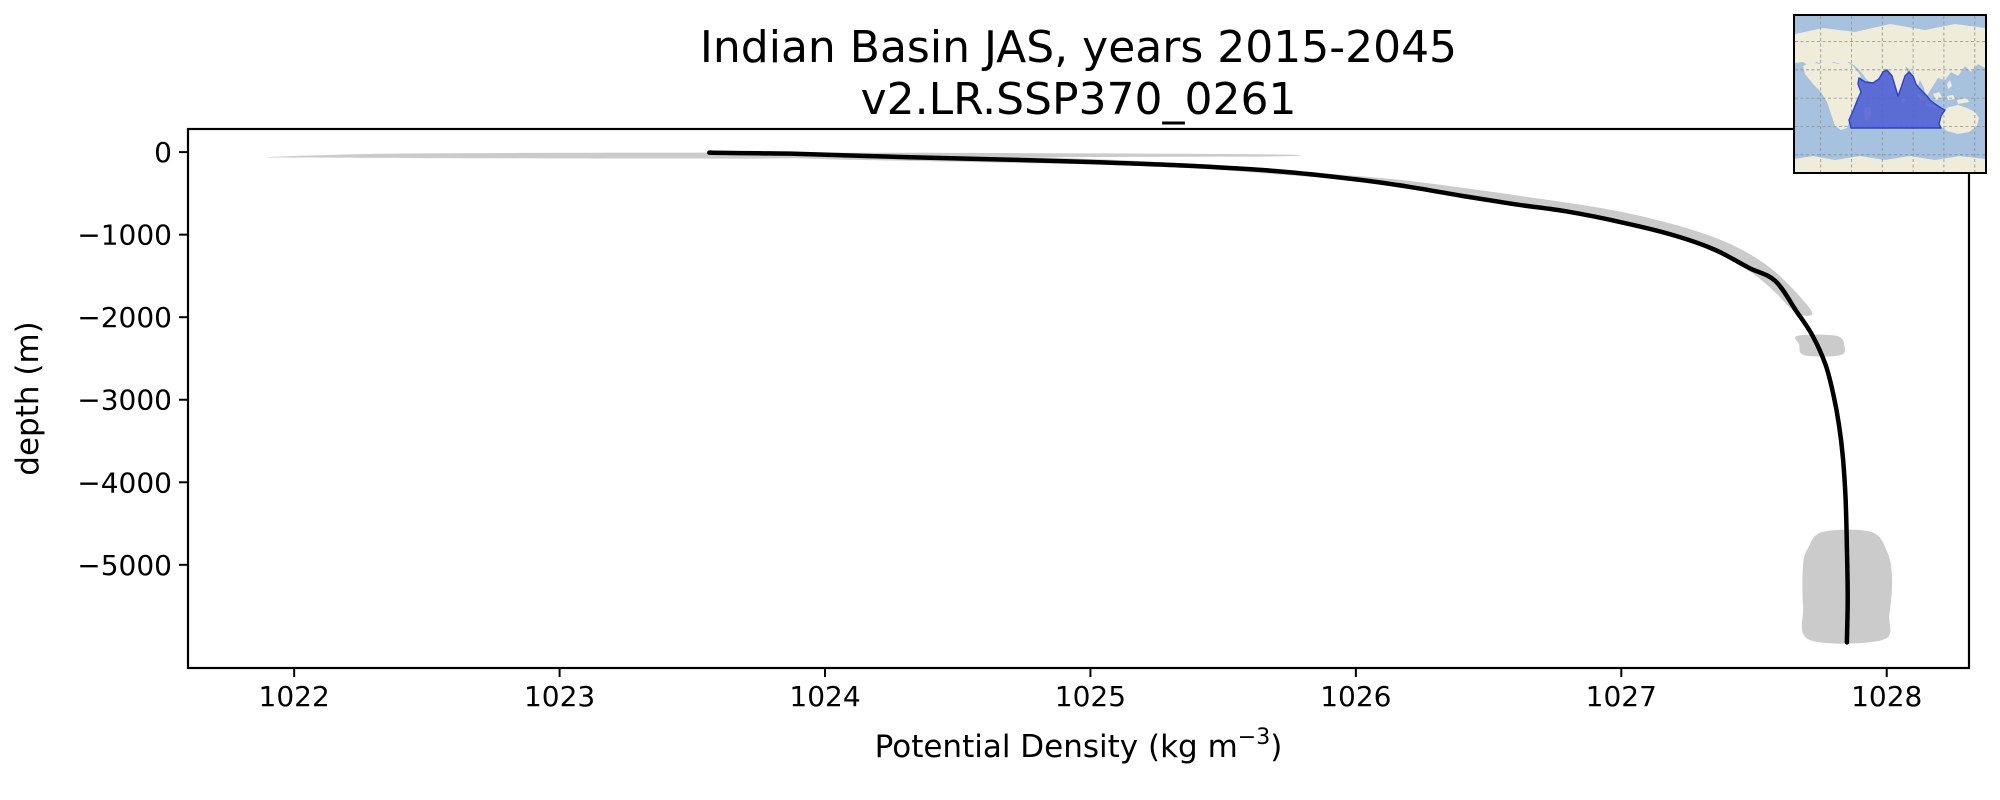 The image size is (2000, 800). What do you see at coordinates (1970, 56) in the screenshot?
I see `map-japan` at bounding box center [1970, 56].